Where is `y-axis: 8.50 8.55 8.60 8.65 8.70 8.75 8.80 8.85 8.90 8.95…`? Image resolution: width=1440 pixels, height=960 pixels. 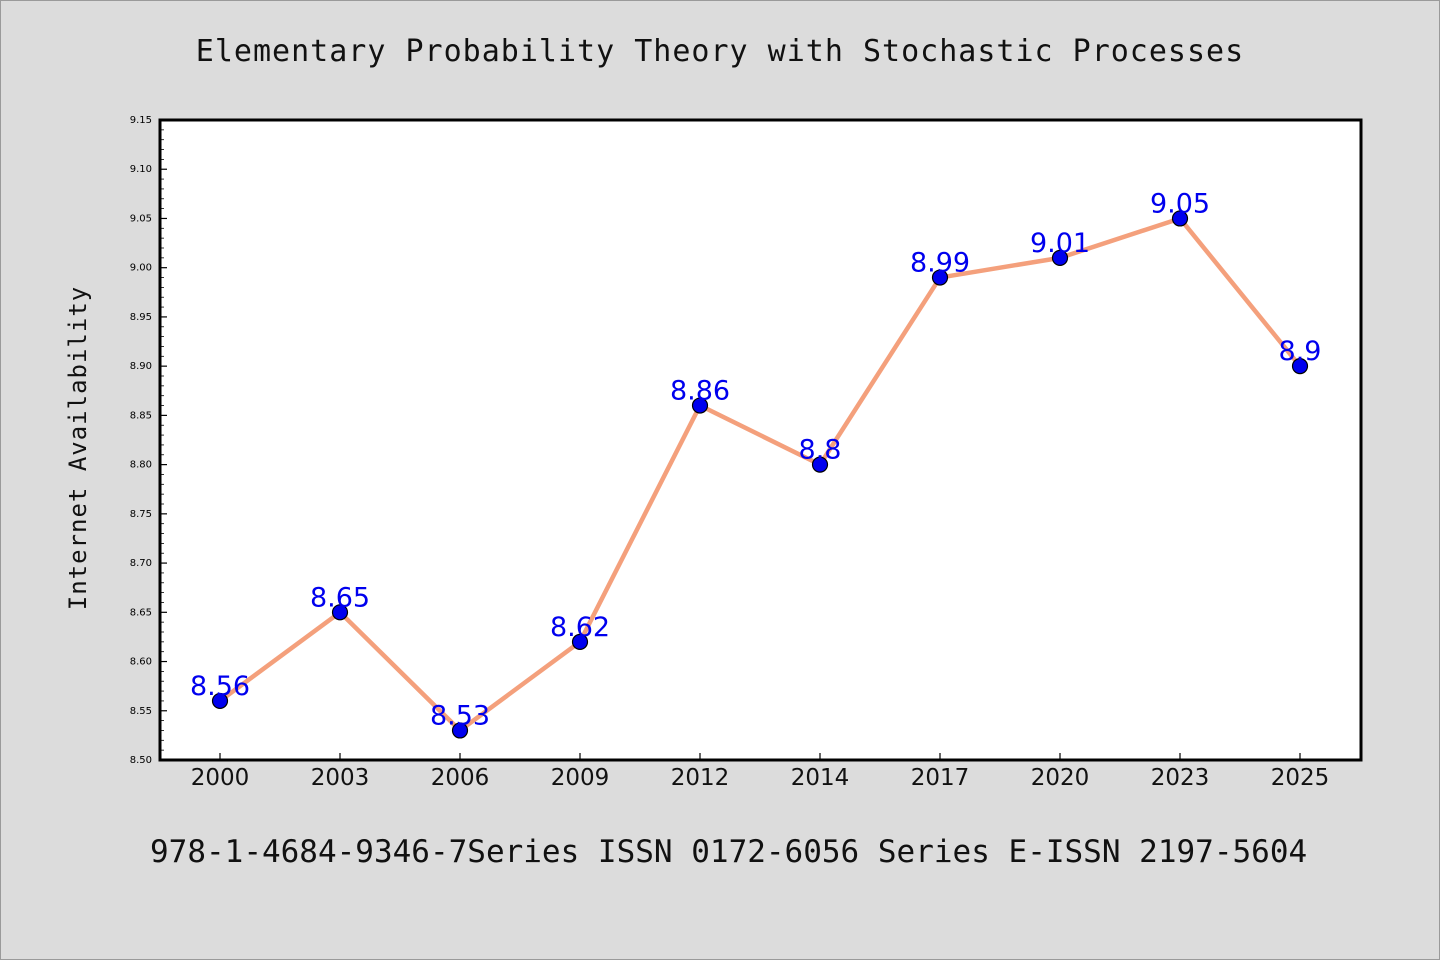
y-axis: 8.50 8.55 8.60 8.65 8.70 8.75 8.80 8.85 8.90 8.95… is located at coordinates (148, 440).